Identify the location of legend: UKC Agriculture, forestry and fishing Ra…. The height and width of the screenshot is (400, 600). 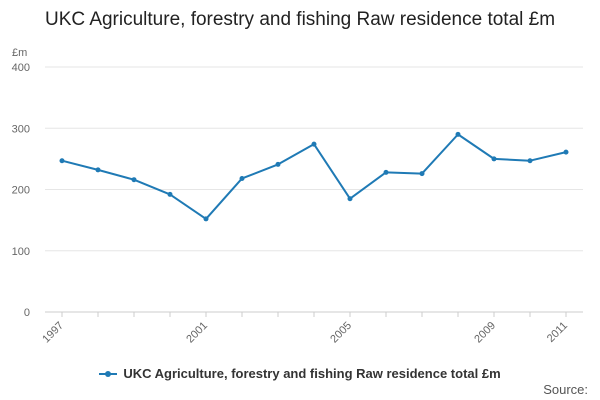
(300, 373).